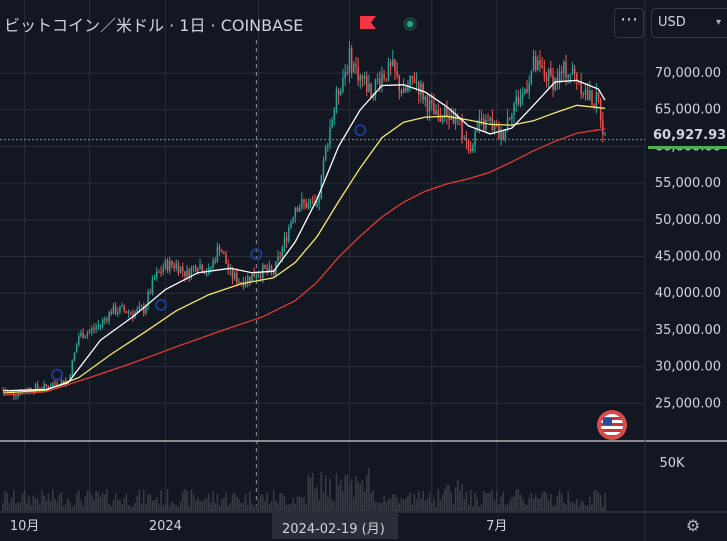  Describe the element at coordinates (612, 425) in the screenshot. I see `us-flag-icon` at that location.